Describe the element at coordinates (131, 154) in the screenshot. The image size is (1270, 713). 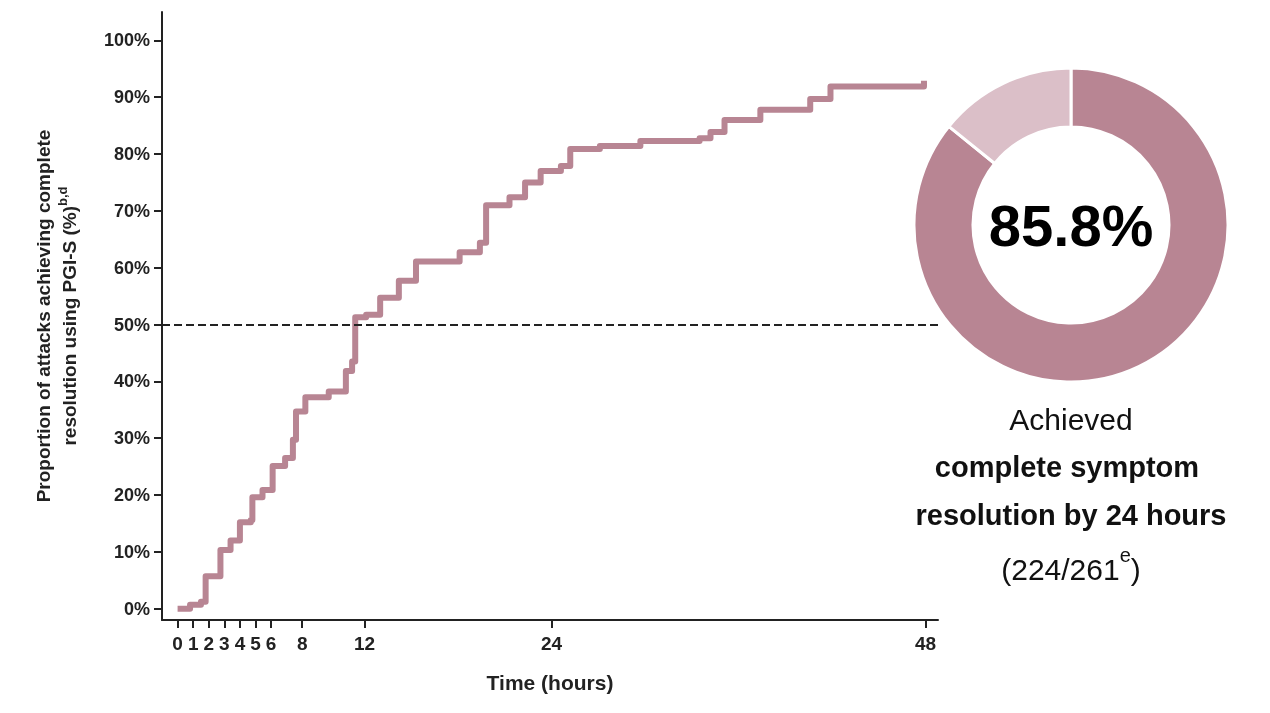
I see `y-tick-label: 80%` at that location.